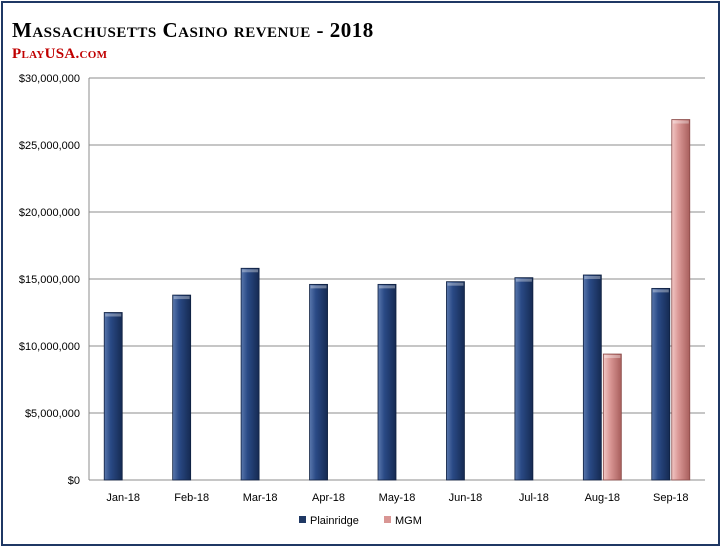  Describe the element at coordinates (602, 498) in the screenshot. I see `x-tick-label: Aug-18` at that location.